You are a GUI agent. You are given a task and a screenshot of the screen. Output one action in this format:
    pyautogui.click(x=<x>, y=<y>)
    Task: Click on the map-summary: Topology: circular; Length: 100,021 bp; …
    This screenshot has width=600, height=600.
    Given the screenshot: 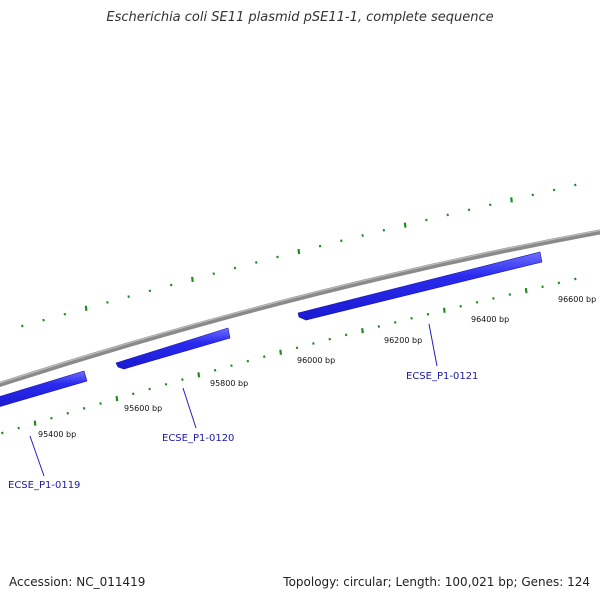 What is the action you would take?
    pyautogui.click(x=436, y=582)
    